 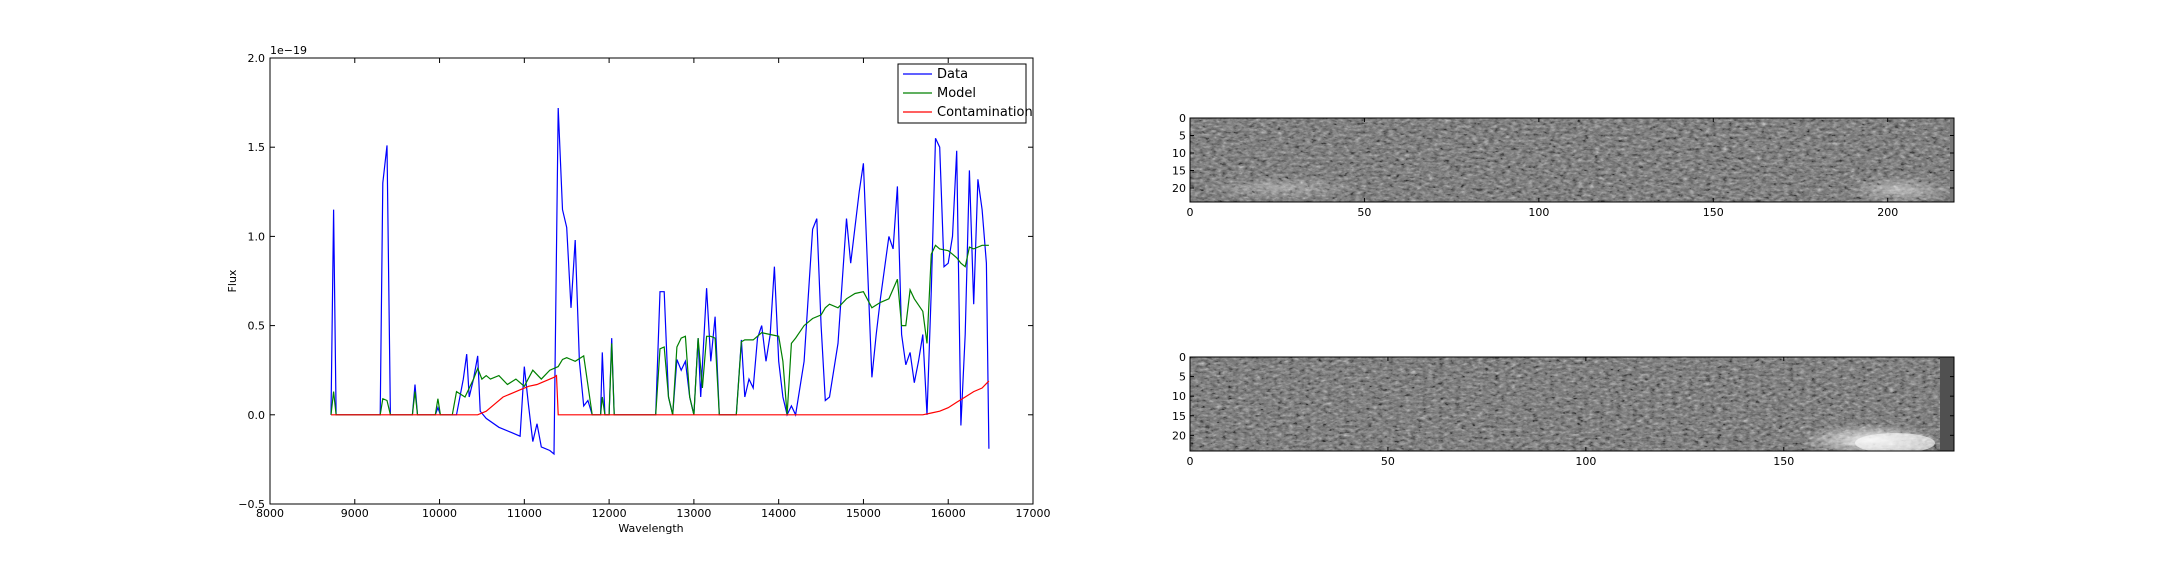 I want to click on x-tick-label: 8000, so click(x=270, y=513).